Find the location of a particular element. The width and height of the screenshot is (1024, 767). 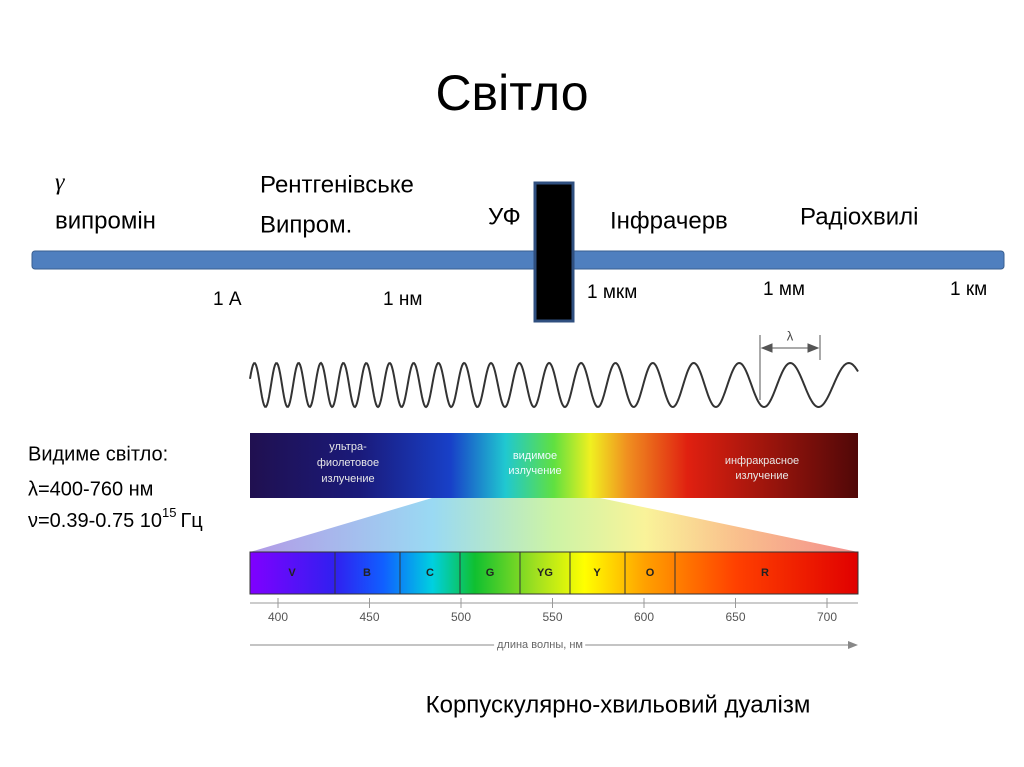

tick-label: 400 is located at coordinates (278, 617).